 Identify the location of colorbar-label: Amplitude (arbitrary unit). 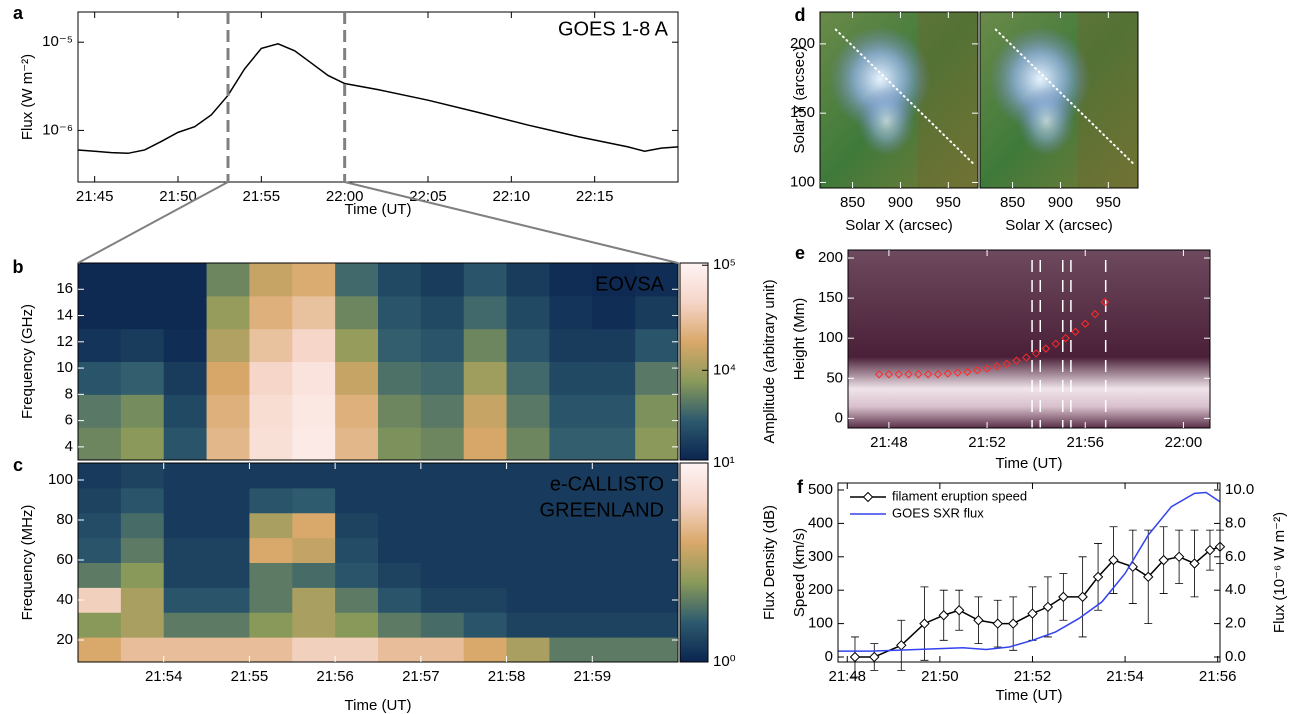
(769, 361).